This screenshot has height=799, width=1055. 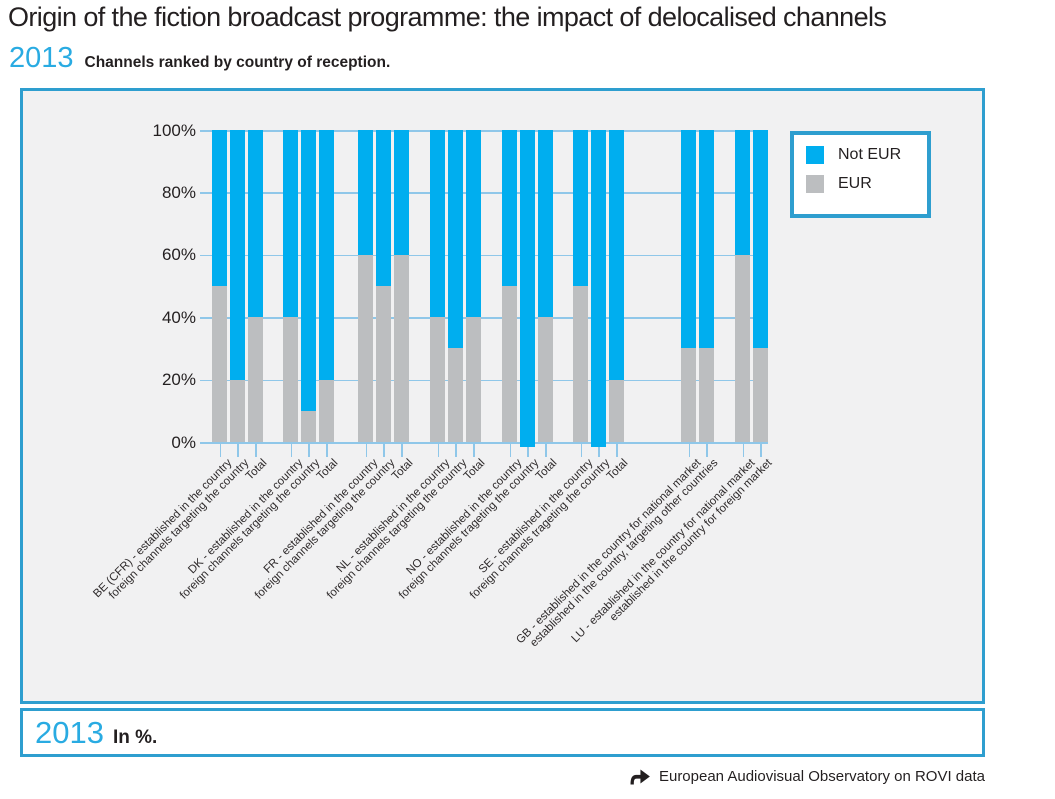 What do you see at coordinates (860, 174) in the screenshot?
I see `chart-legend: Not EUR EUR` at bounding box center [860, 174].